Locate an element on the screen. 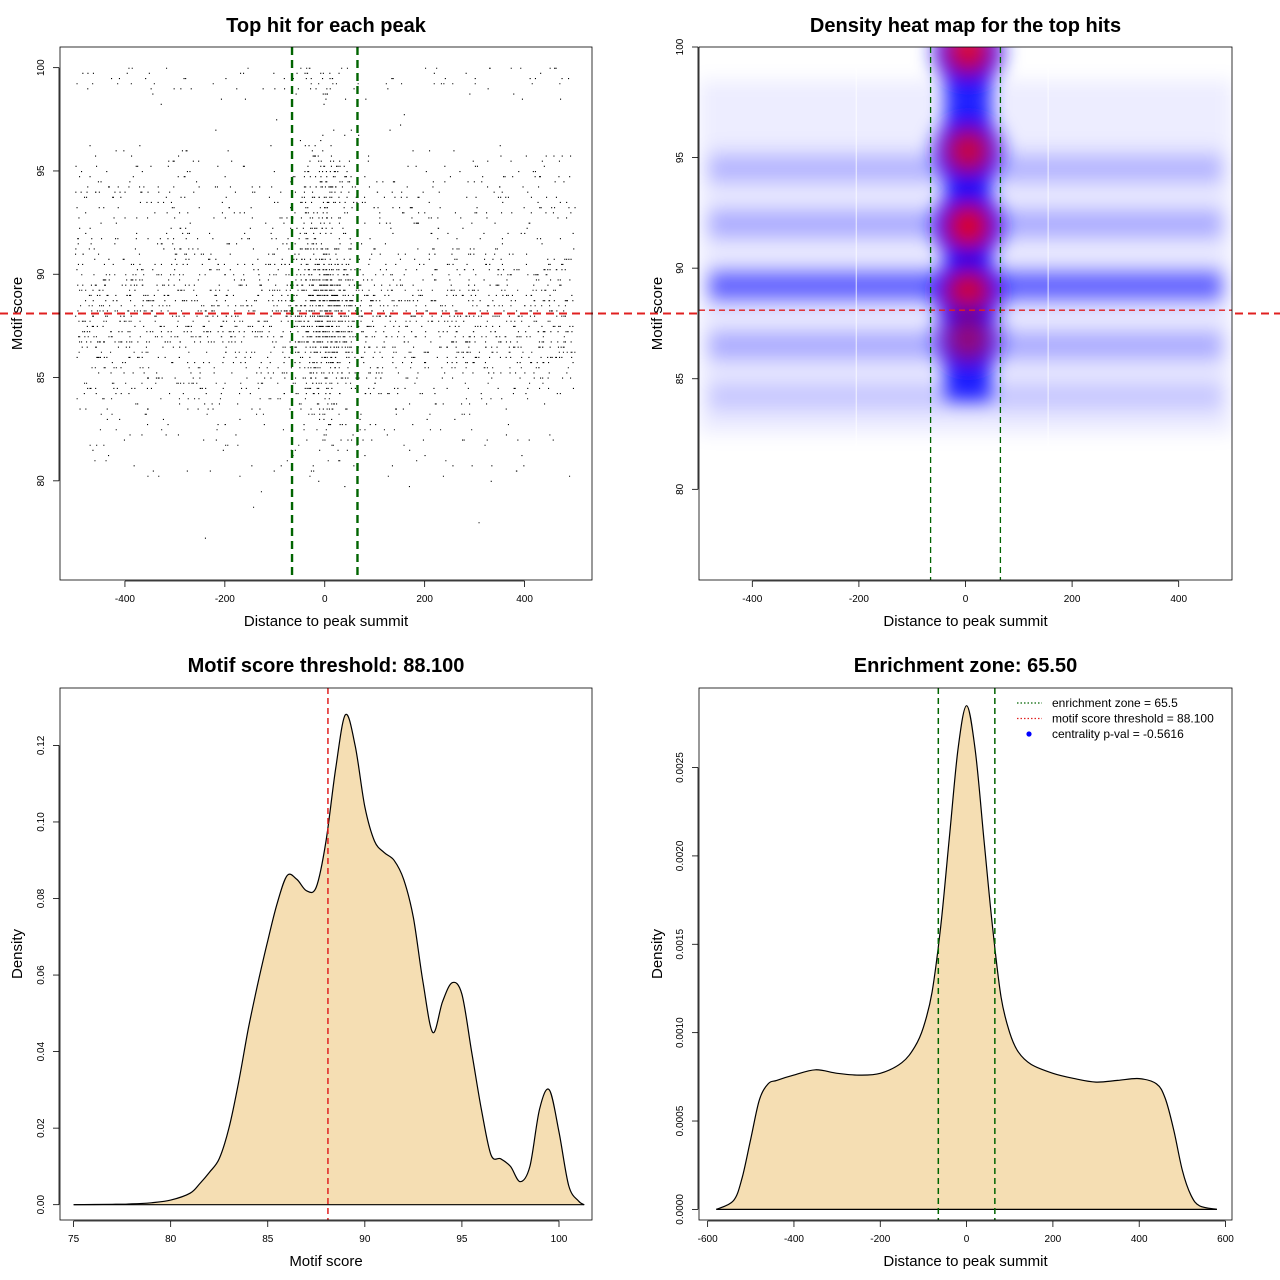 The image size is (1280, 1280). chart-title: Top hit for each peak is located at coordinates (326, 26).